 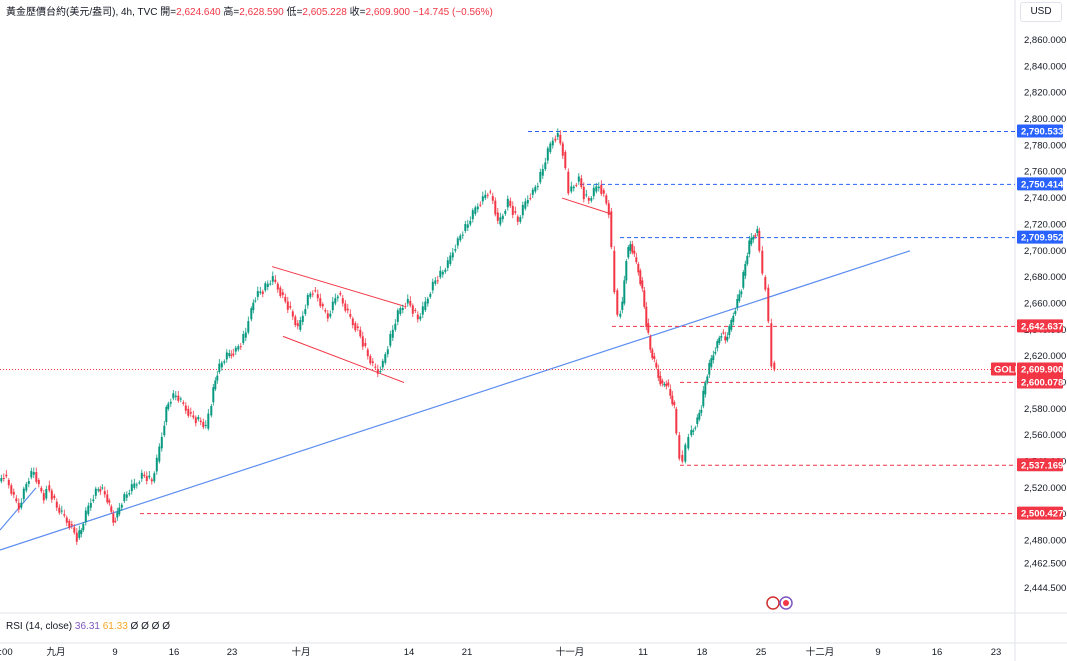 I want to click on x-tick-label: :00, so click(x=6, y=652).